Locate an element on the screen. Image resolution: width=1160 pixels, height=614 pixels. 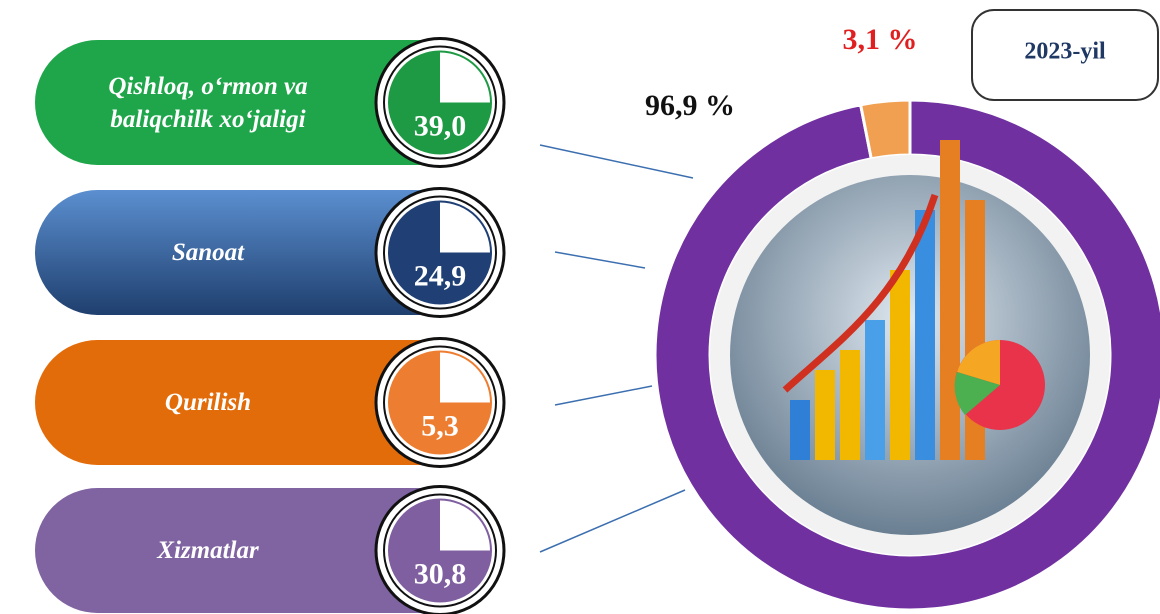
value-label: 5,3 is located at coordinates (440, 425).